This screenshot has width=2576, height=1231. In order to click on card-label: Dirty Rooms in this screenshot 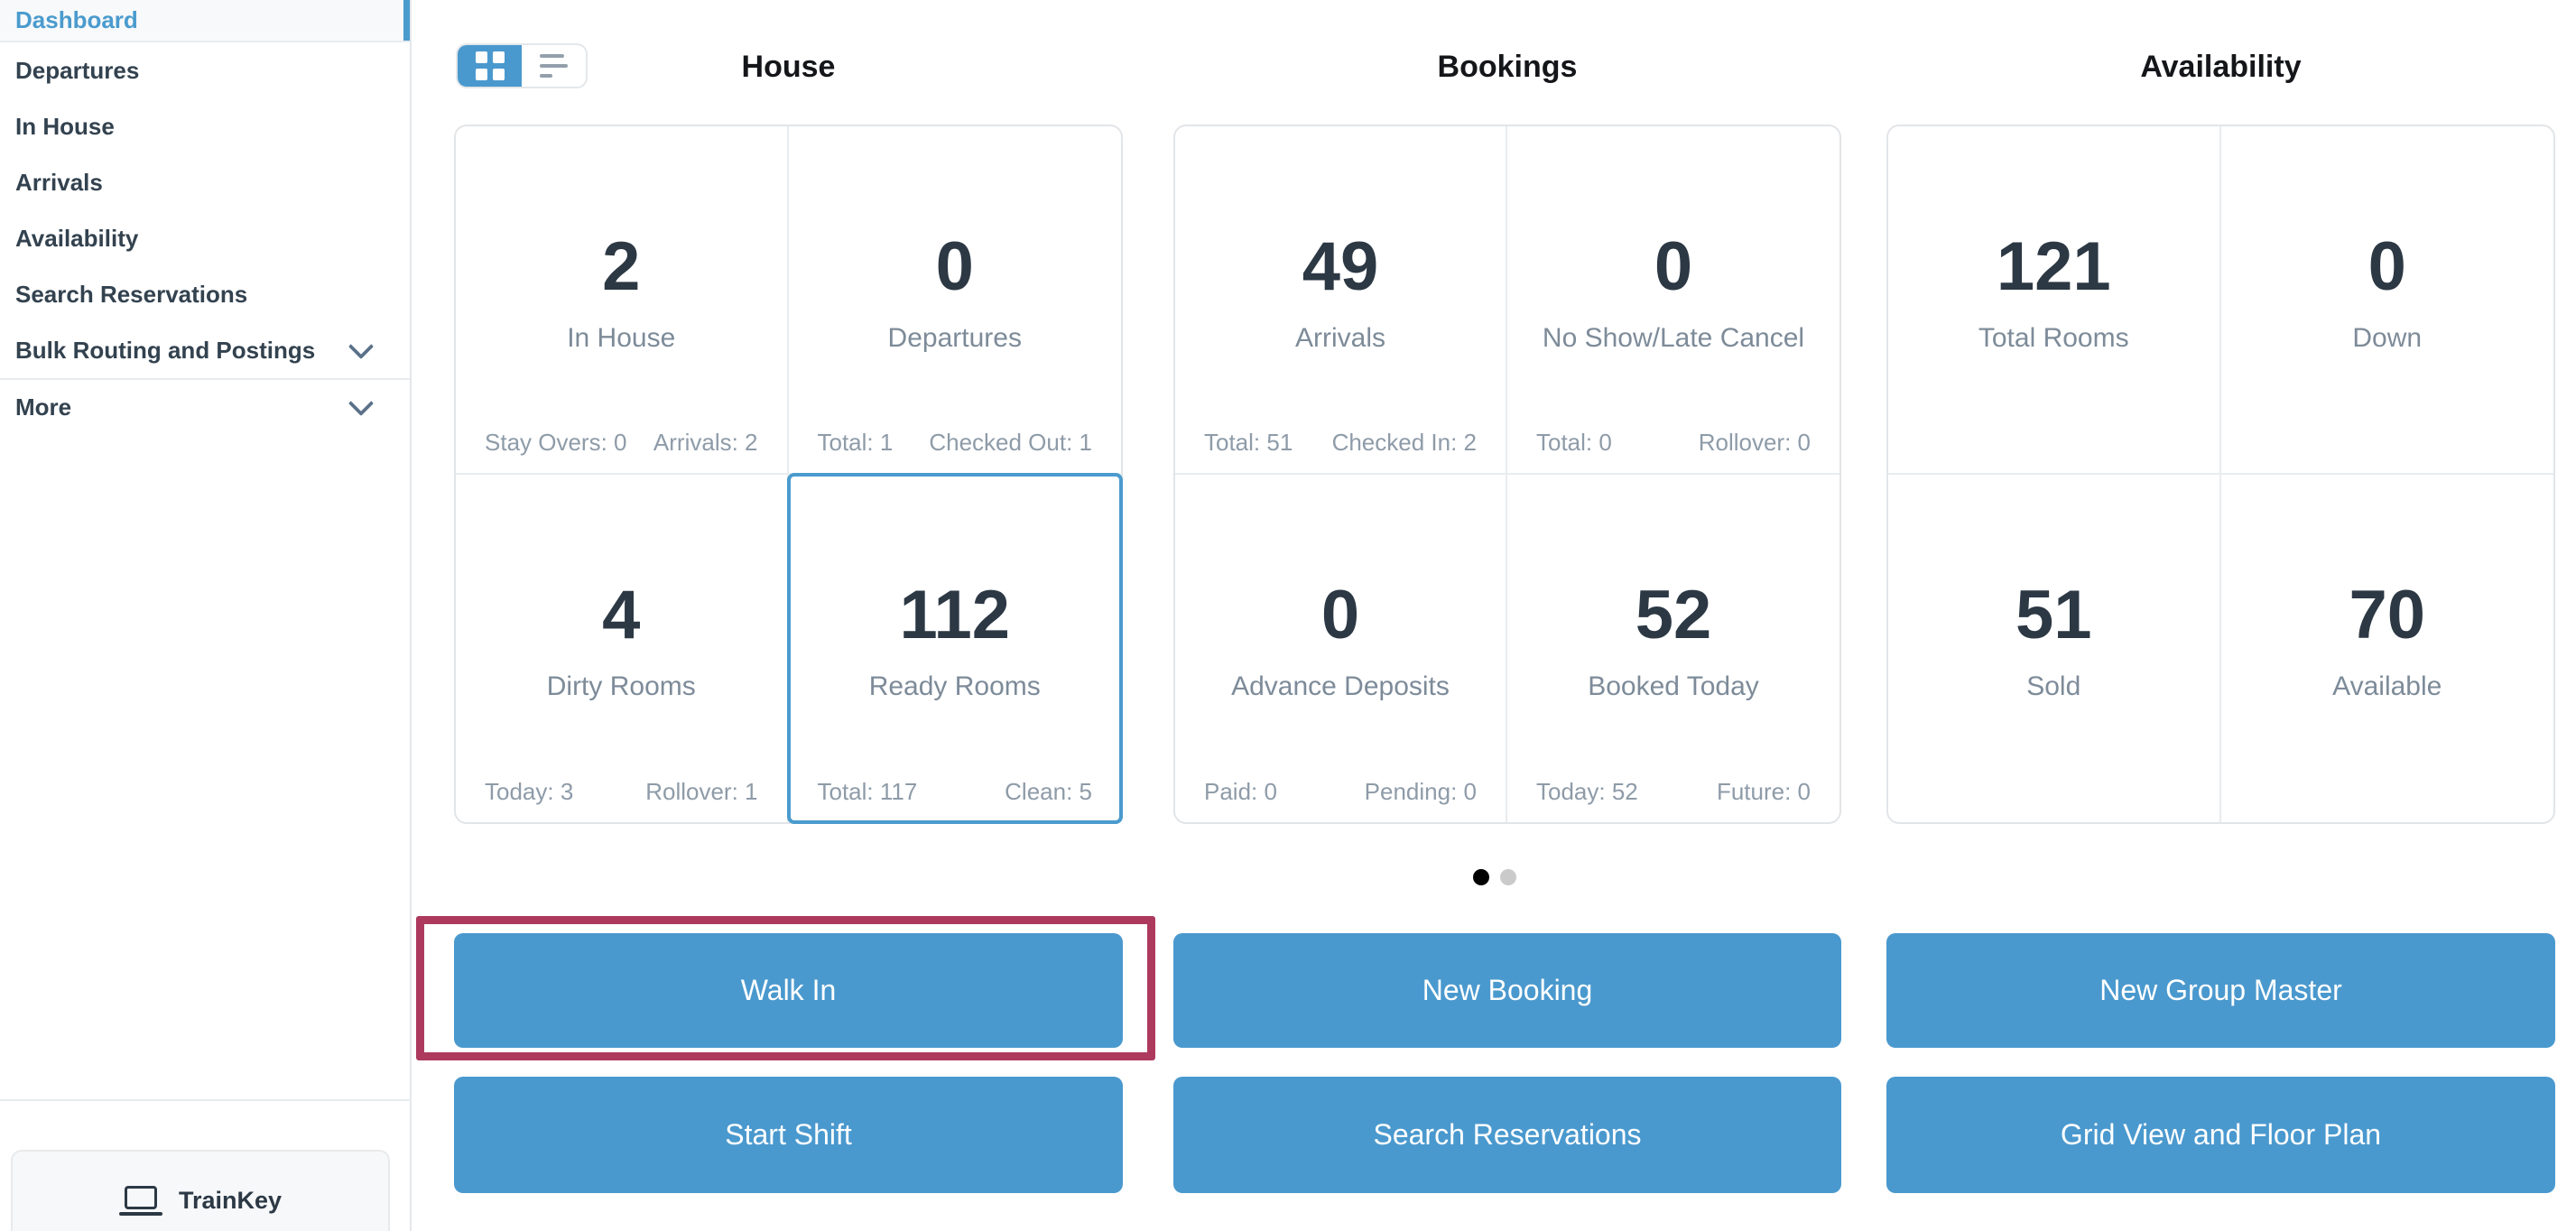, I will do `click(621, 686)`.